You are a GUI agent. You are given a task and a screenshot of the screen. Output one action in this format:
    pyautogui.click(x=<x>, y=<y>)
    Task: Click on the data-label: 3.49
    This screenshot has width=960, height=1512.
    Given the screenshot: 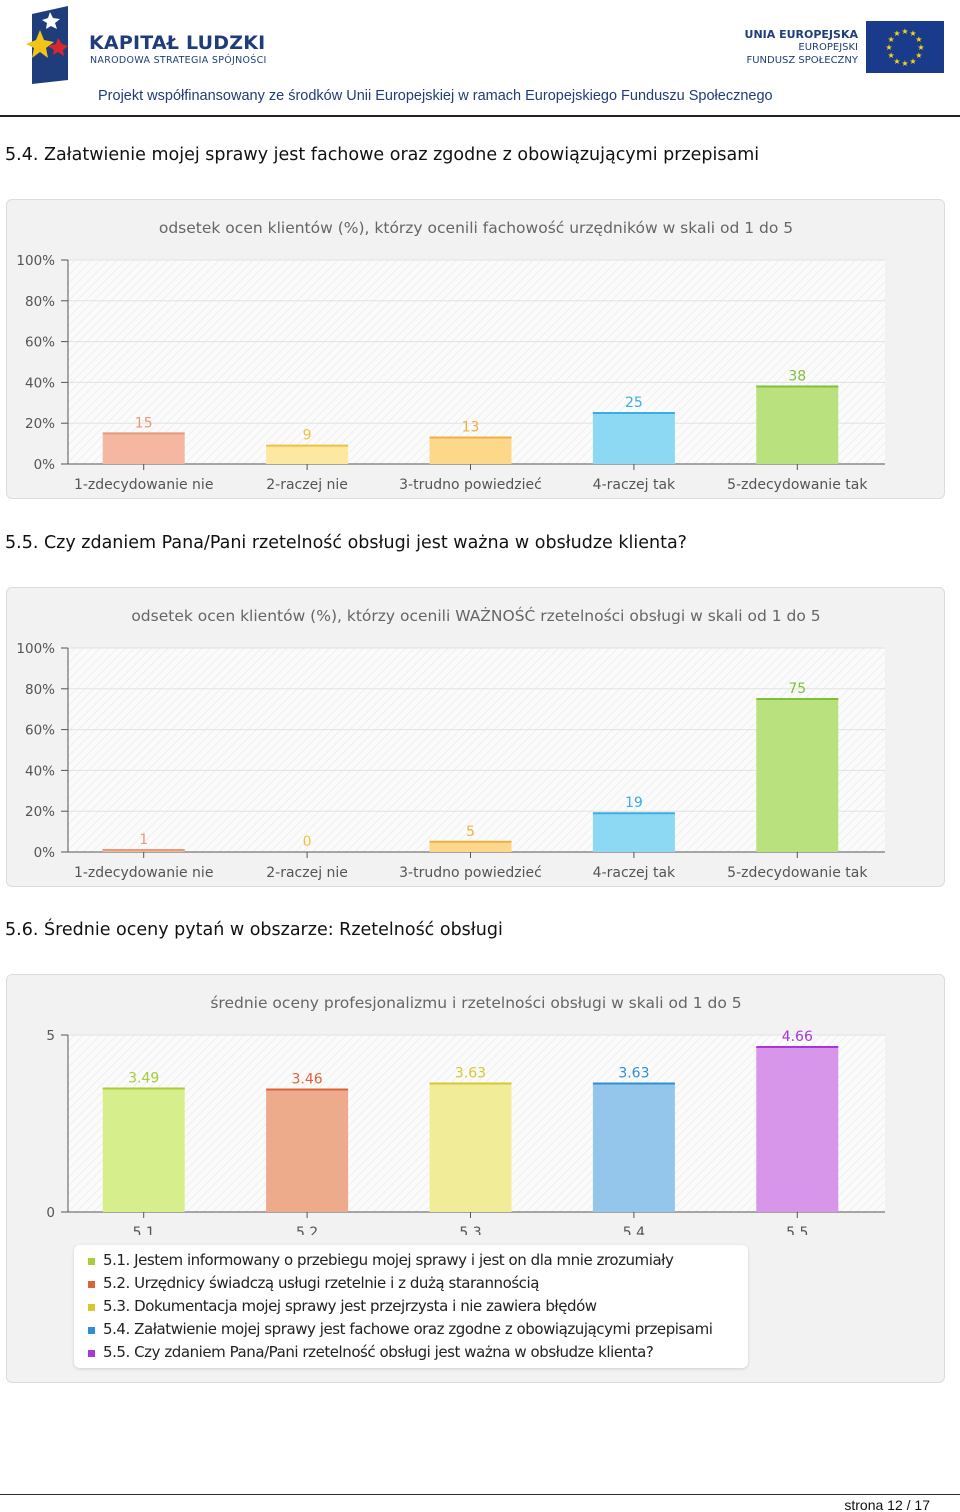 What is the action you would take?
    pyautogui.click(x=143, y=1078)
    